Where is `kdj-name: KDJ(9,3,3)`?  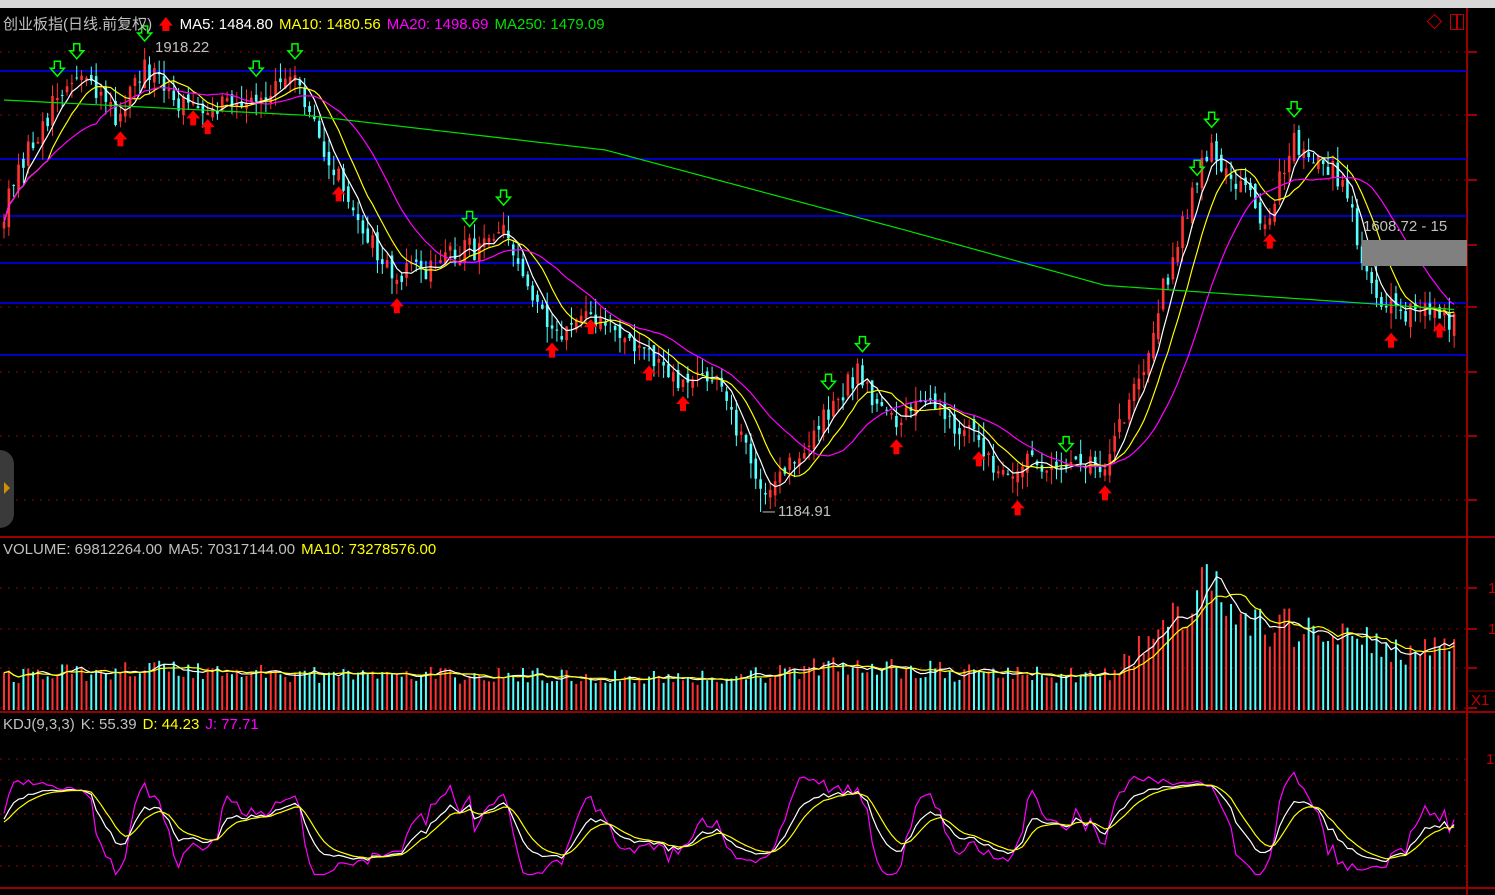 kdj-name: KDJ(9,3,3) is located at coordinates (39, 724).